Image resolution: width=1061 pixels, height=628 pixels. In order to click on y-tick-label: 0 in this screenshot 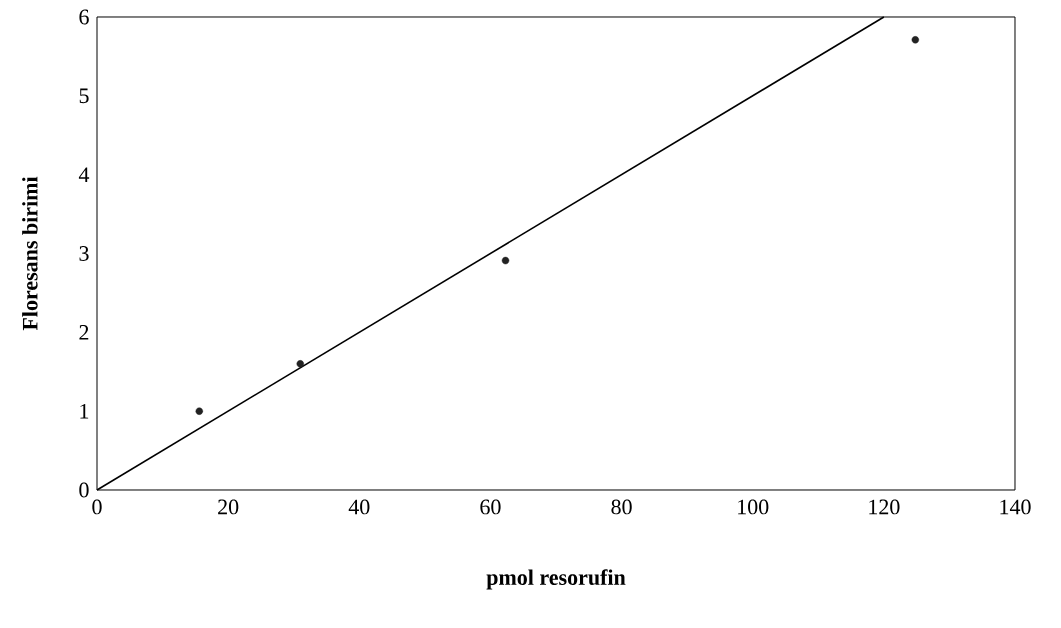, I will do `click(84, 490)`.